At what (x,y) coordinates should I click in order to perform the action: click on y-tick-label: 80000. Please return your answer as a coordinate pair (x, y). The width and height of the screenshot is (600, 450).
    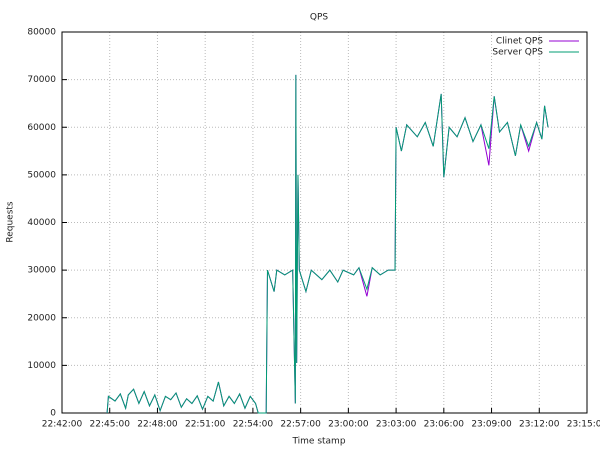
    Looking at the image, I should click on (41, 33).